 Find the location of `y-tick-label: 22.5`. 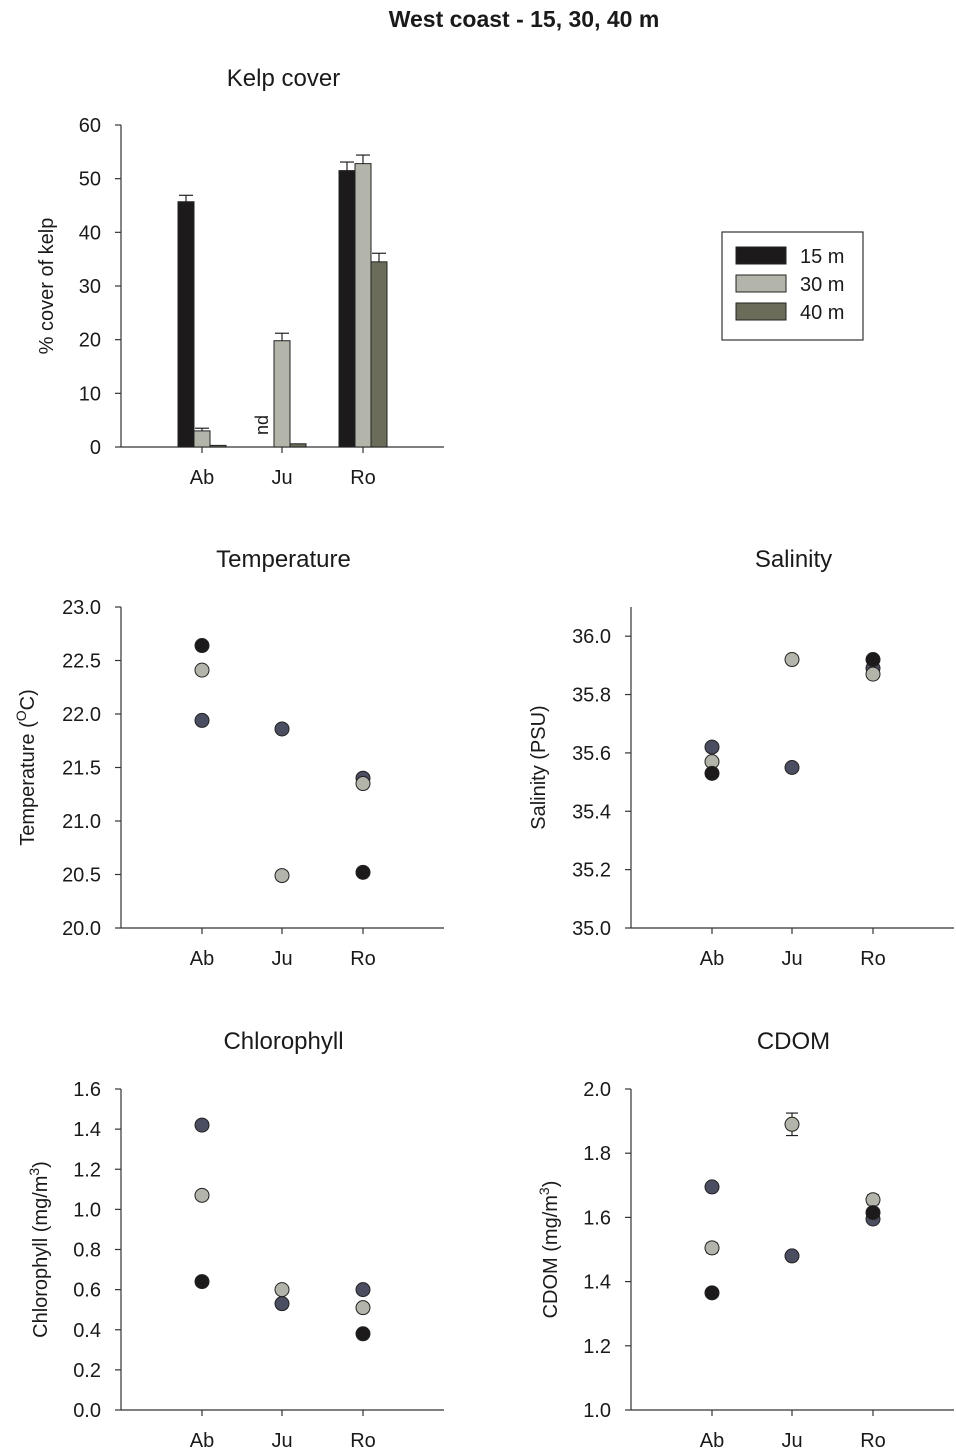

y-tick-label: 22.5 is located at coordinates (81, 662).